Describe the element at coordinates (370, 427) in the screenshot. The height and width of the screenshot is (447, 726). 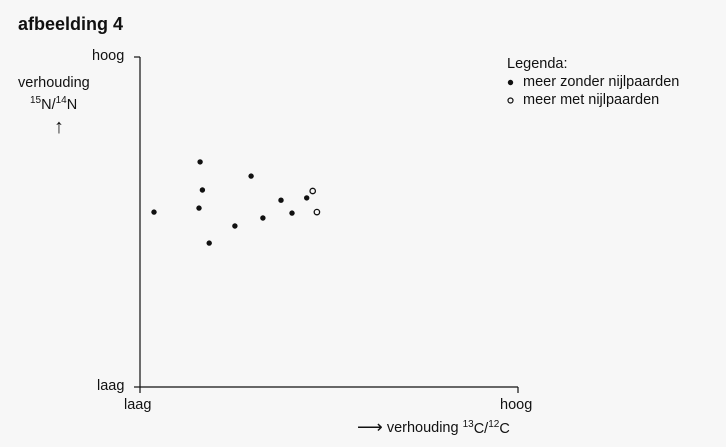
I see `right-arrow-icon: ⟶` at that location.